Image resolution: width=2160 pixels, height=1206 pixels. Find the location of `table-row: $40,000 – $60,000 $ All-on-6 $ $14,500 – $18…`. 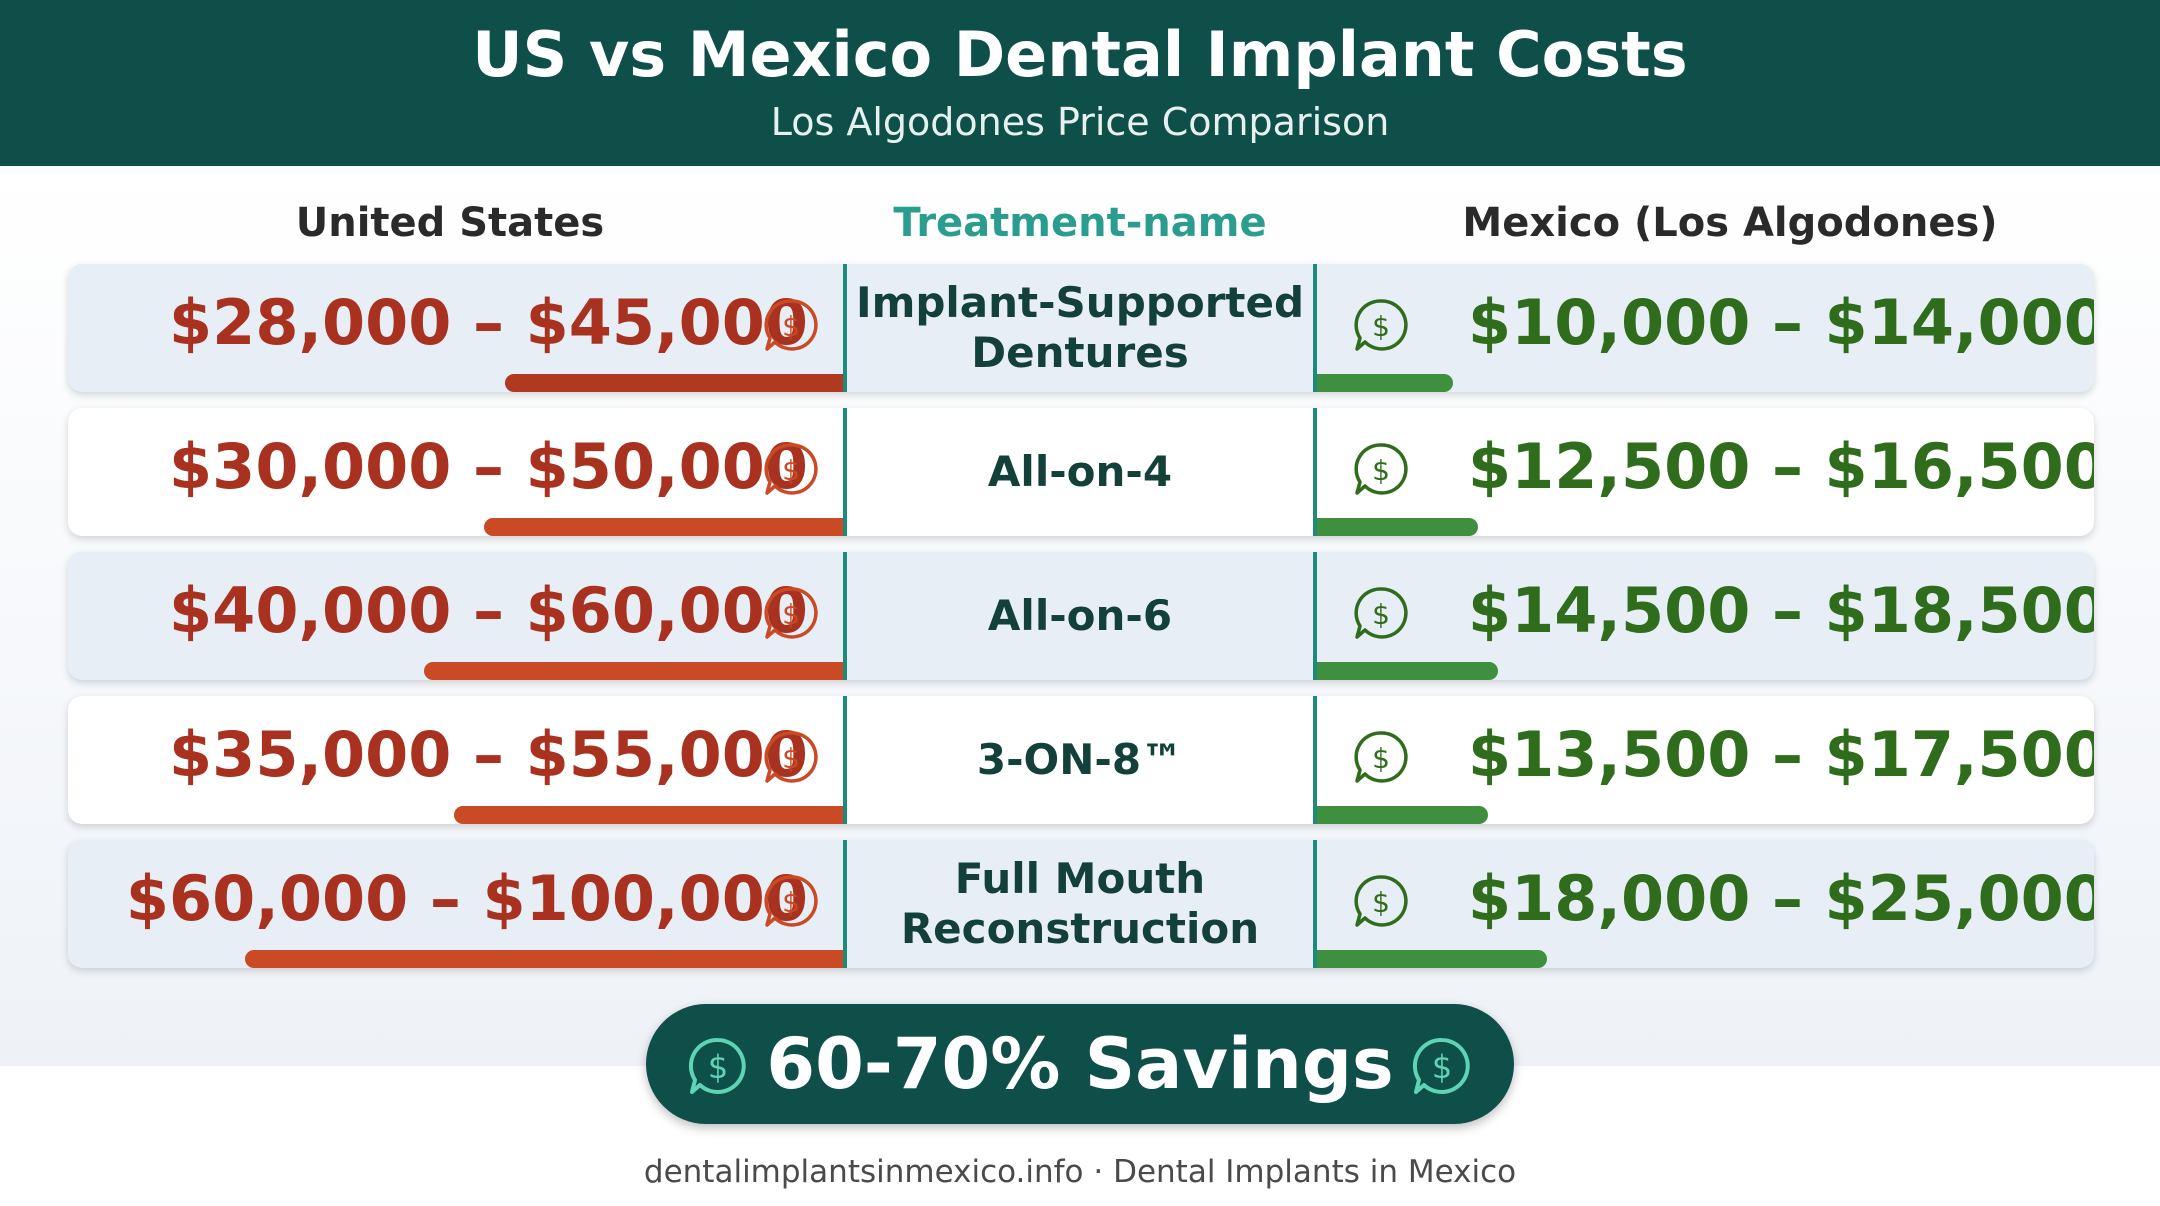

table-row: $40,000 – $60,000 $ All-on-6 $ $14,500 – $18… is located at coordinates (1081, 616).